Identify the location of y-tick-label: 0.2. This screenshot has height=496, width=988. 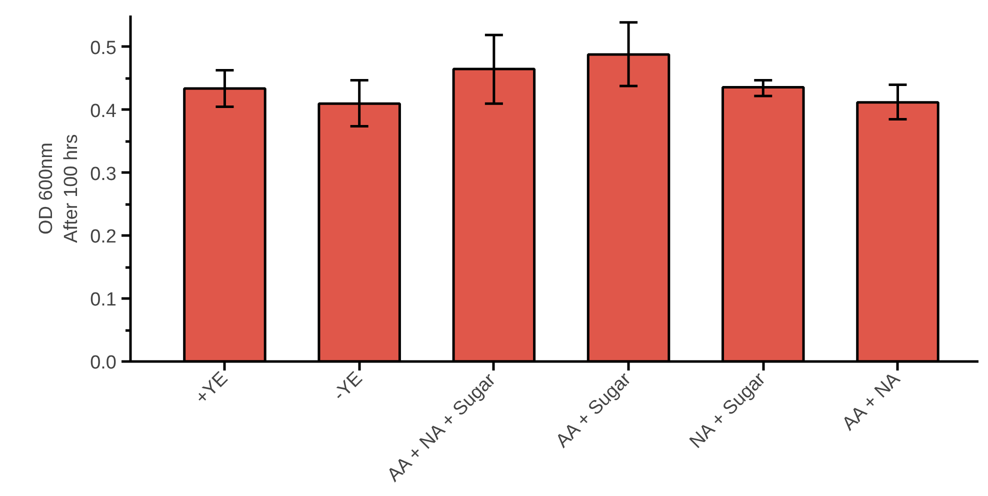
(103, 237).